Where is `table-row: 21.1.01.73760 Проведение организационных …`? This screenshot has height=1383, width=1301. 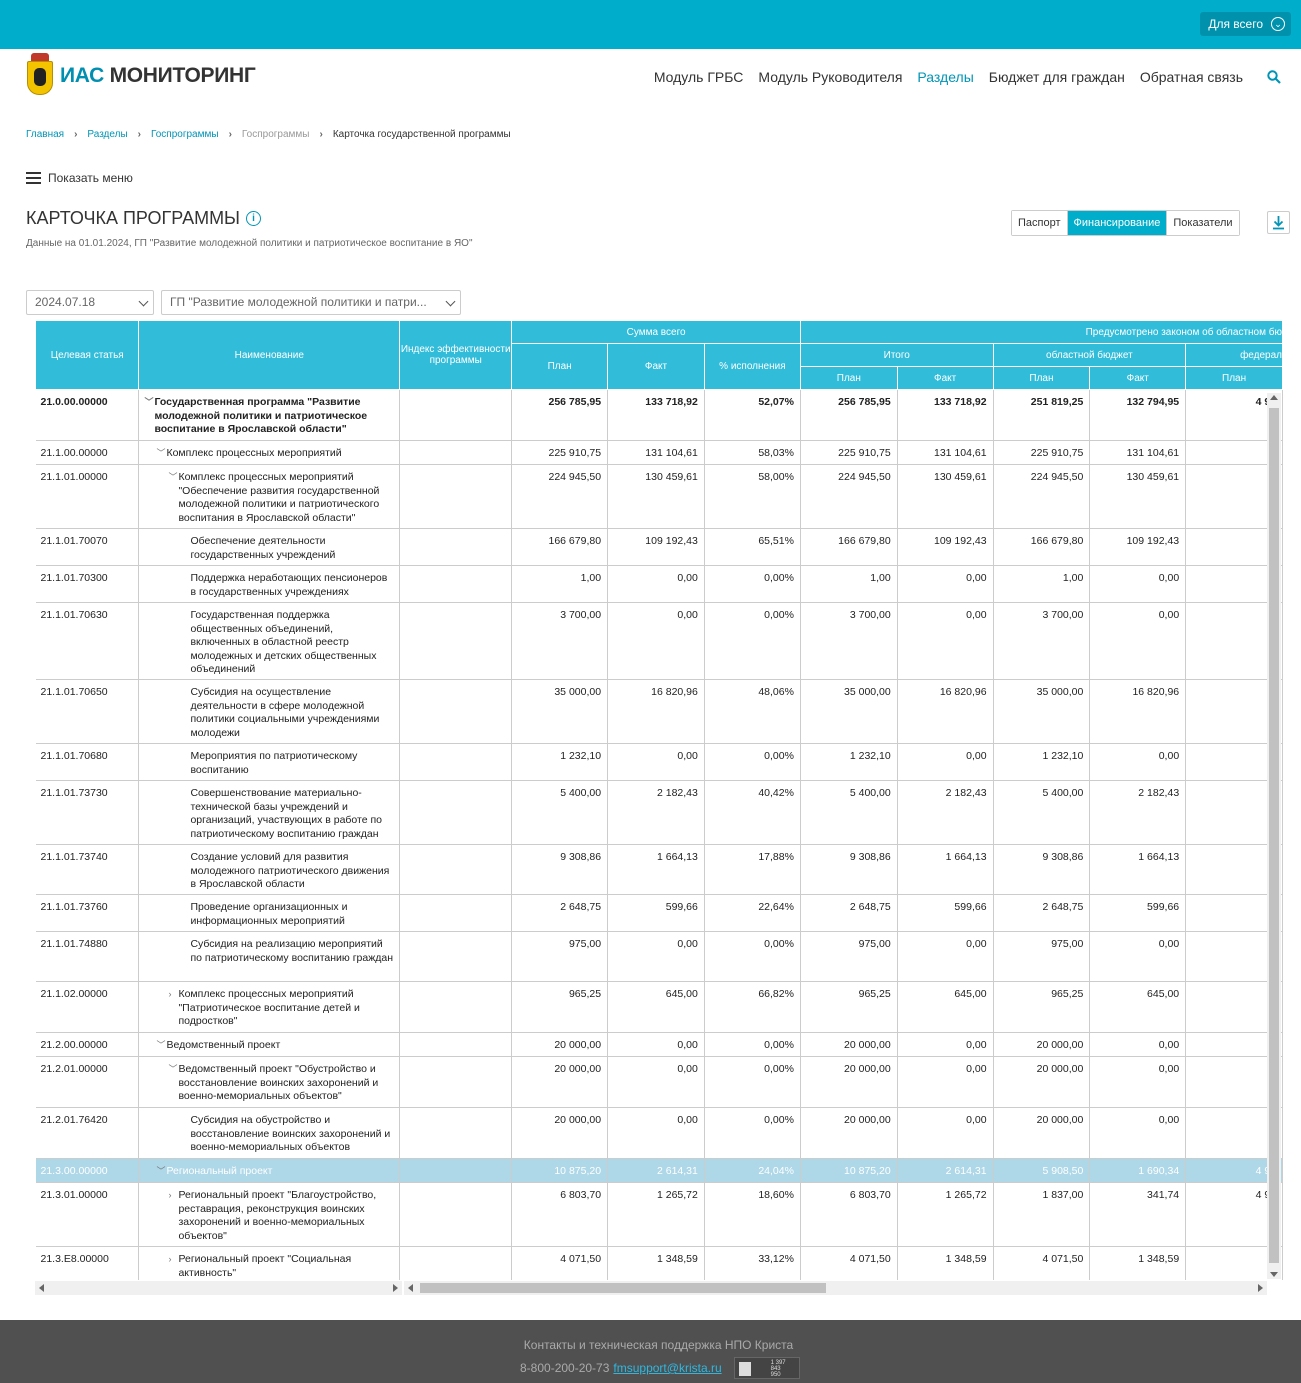
table-row: 21.1.01.73760 Проведение организационных … is located at coordinates (659, 913).